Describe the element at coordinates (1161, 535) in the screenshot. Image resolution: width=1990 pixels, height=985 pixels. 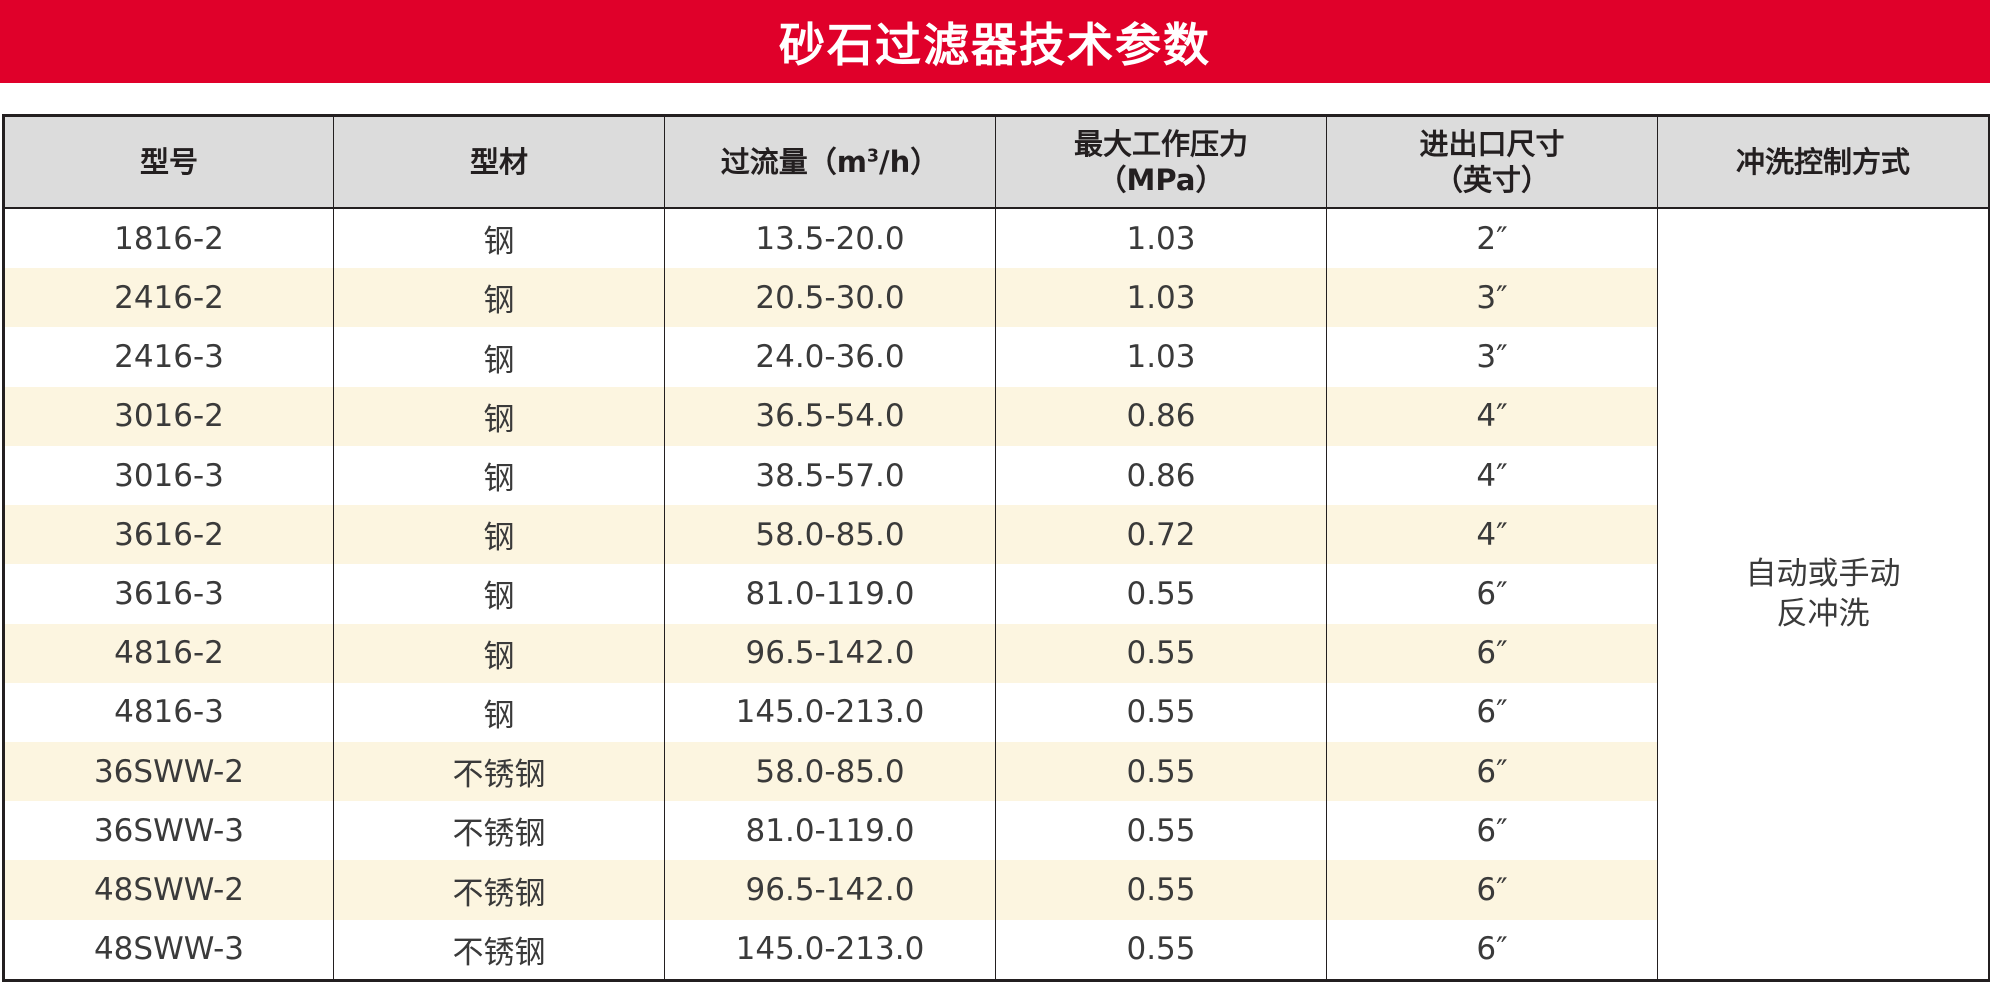
I see `cell-pressure: 0.72` at that location.